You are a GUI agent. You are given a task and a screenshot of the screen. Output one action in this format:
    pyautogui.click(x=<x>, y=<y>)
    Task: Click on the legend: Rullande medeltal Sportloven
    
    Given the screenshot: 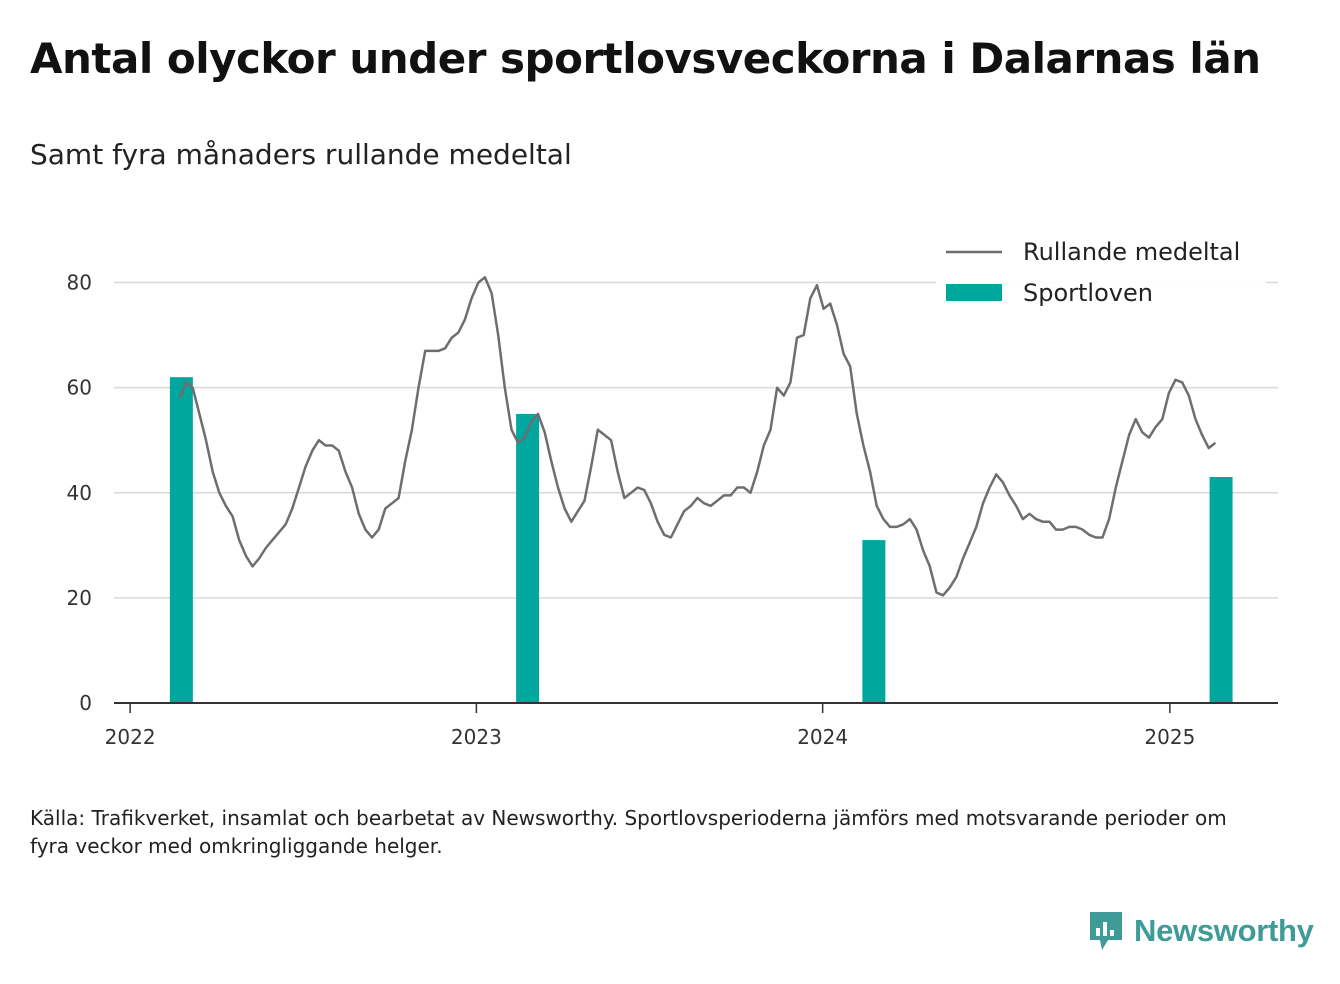 What is the action you would take?
    pyautogui.click(x=1101, y=273)
    